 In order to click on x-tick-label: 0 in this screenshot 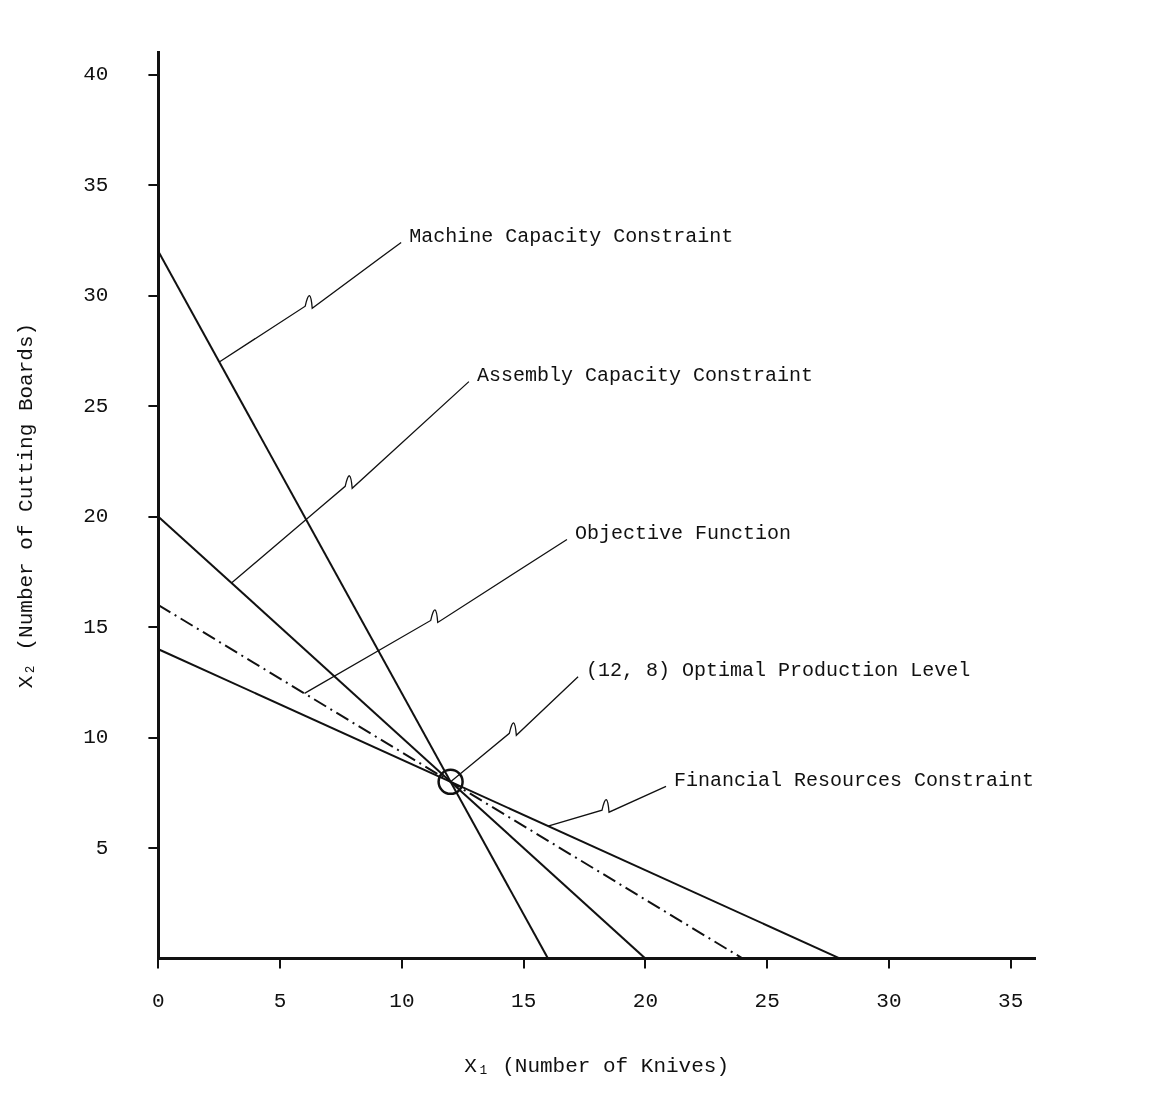, I will do `click(158, 1001)`.